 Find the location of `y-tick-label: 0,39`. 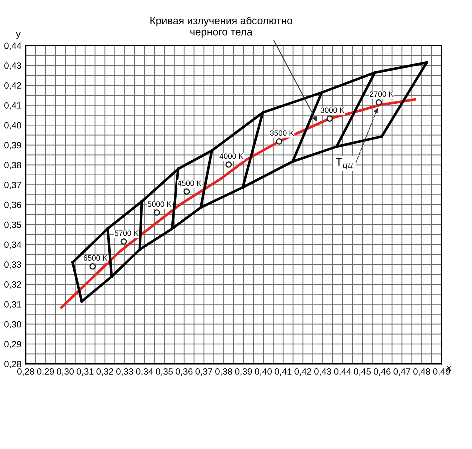

y-tick-label: 0,39 is located at coordinates (13, 146).